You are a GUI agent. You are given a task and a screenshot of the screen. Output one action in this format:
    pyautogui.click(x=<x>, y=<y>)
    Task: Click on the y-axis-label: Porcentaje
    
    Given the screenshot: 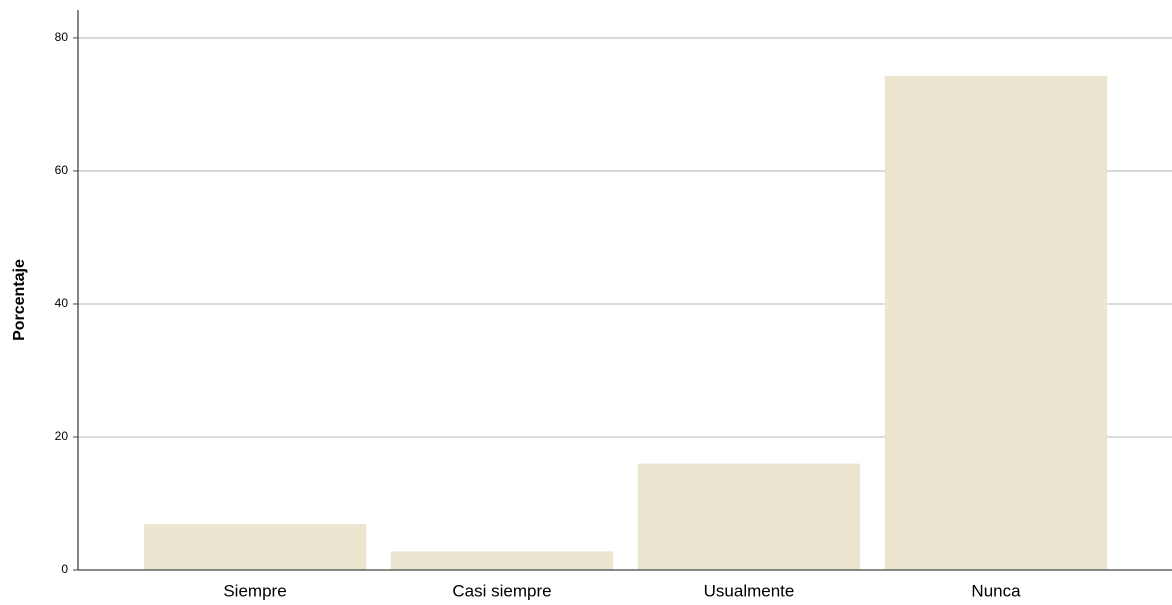 What is the action you would take?
    pyautogui.click(x=19, y=300)
    